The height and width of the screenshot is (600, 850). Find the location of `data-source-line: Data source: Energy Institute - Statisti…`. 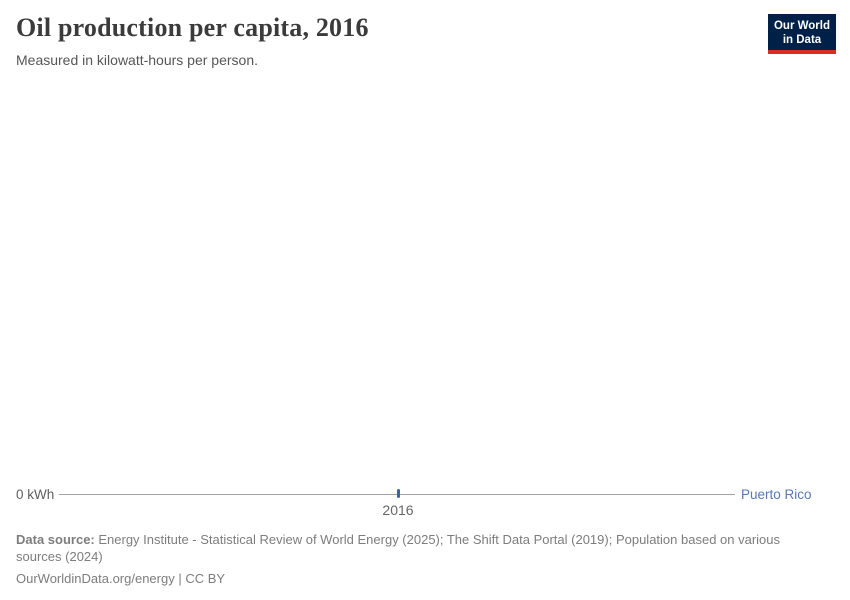

data-source-line: Data source: Energy Institute - Statisti… is located at coordinates (419, 548).